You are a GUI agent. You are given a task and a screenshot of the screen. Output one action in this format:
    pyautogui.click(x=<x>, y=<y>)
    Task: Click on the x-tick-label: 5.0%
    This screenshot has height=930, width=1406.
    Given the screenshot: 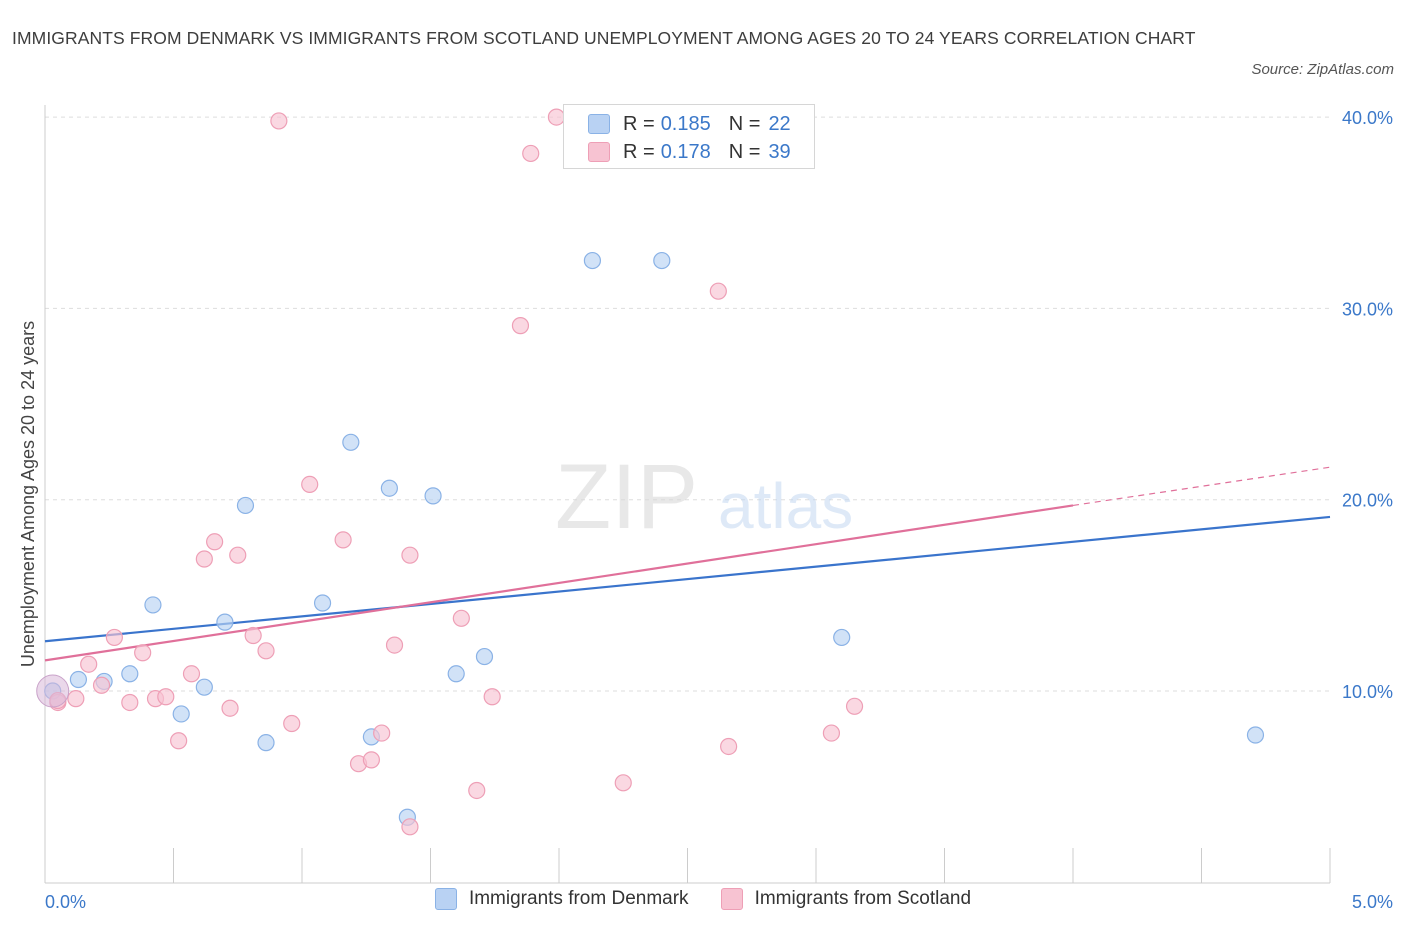 What is the action you would take?
    pyautogui.click(x=1372, y=902)
    